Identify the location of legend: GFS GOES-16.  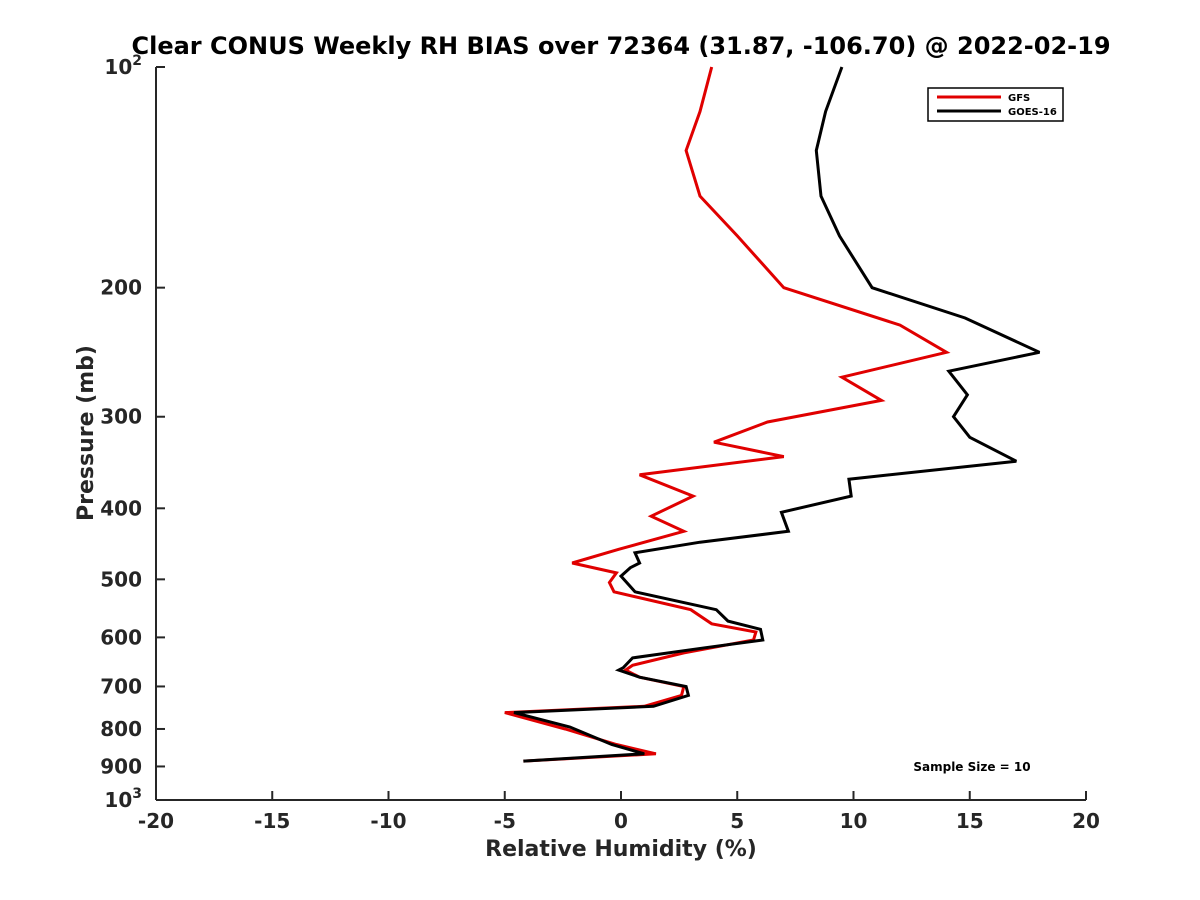
(995, 104).